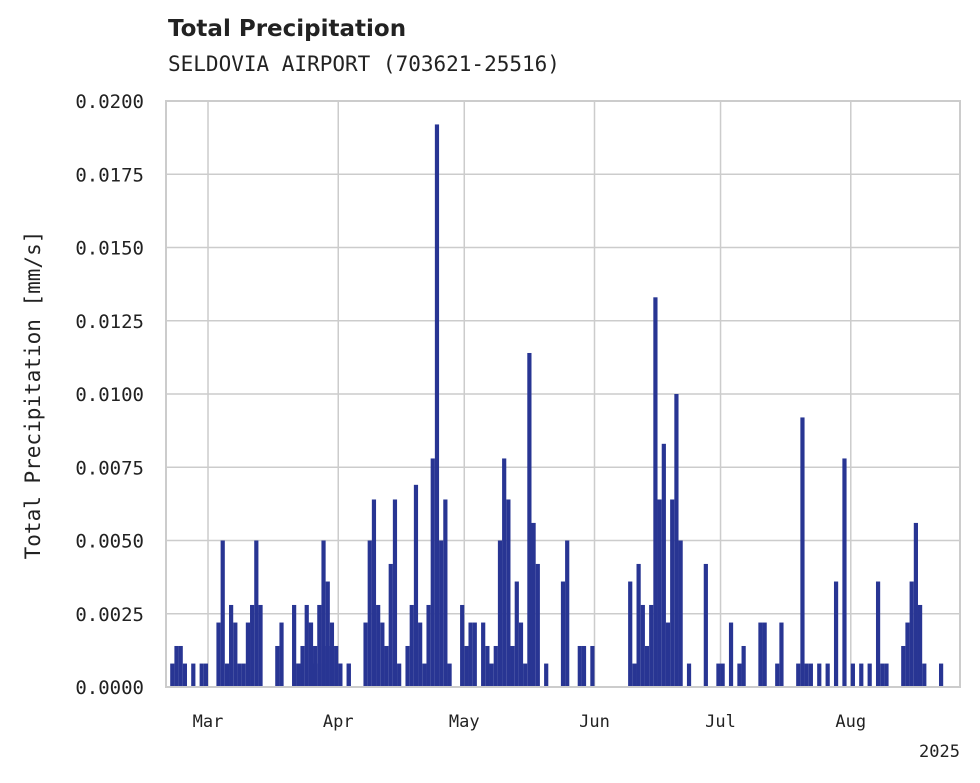 This screenshot has height=783, width=980. Describe the element at coordinates (287, 29) in the screenshot. I see `chart-title: Total Precipitation` at that location.